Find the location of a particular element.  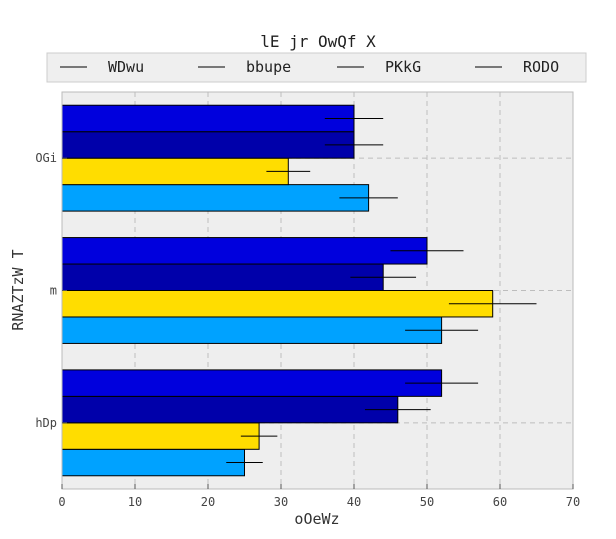

bar-WDwu-m is located at coordinates (252, 330).